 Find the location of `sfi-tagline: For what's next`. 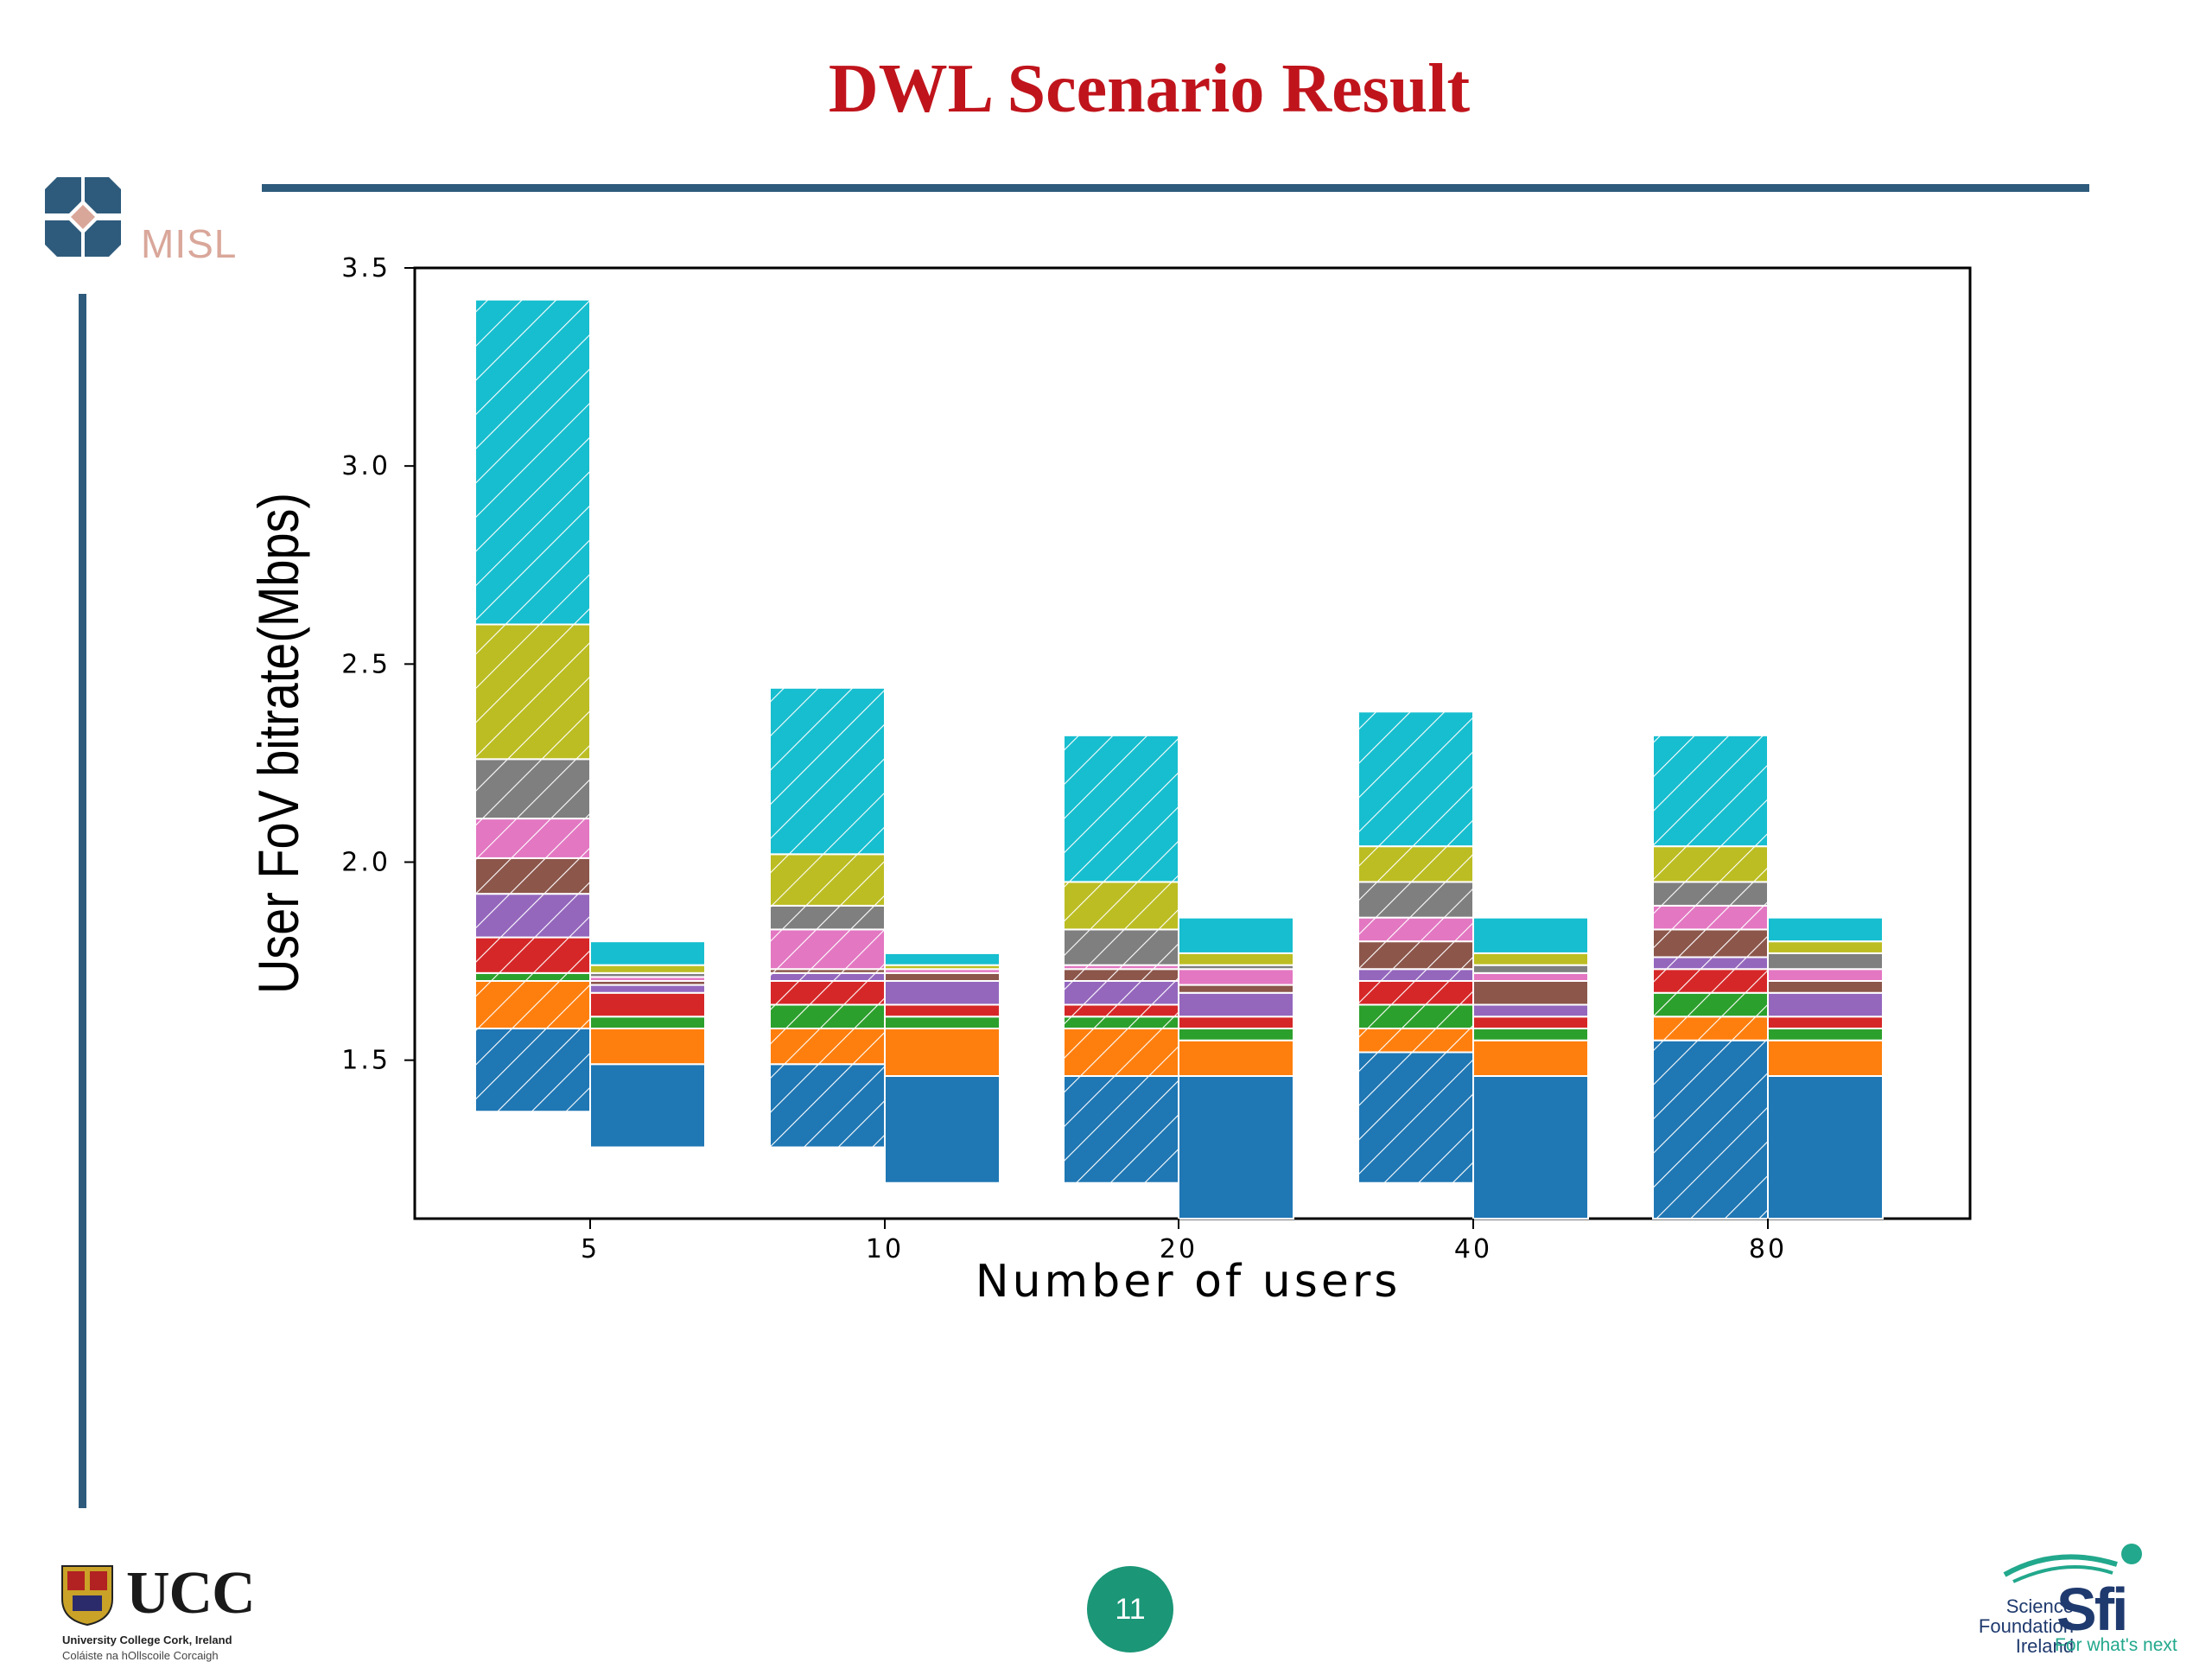

sfi-tagline: For what's next is located at coordinates (2116, 1645).